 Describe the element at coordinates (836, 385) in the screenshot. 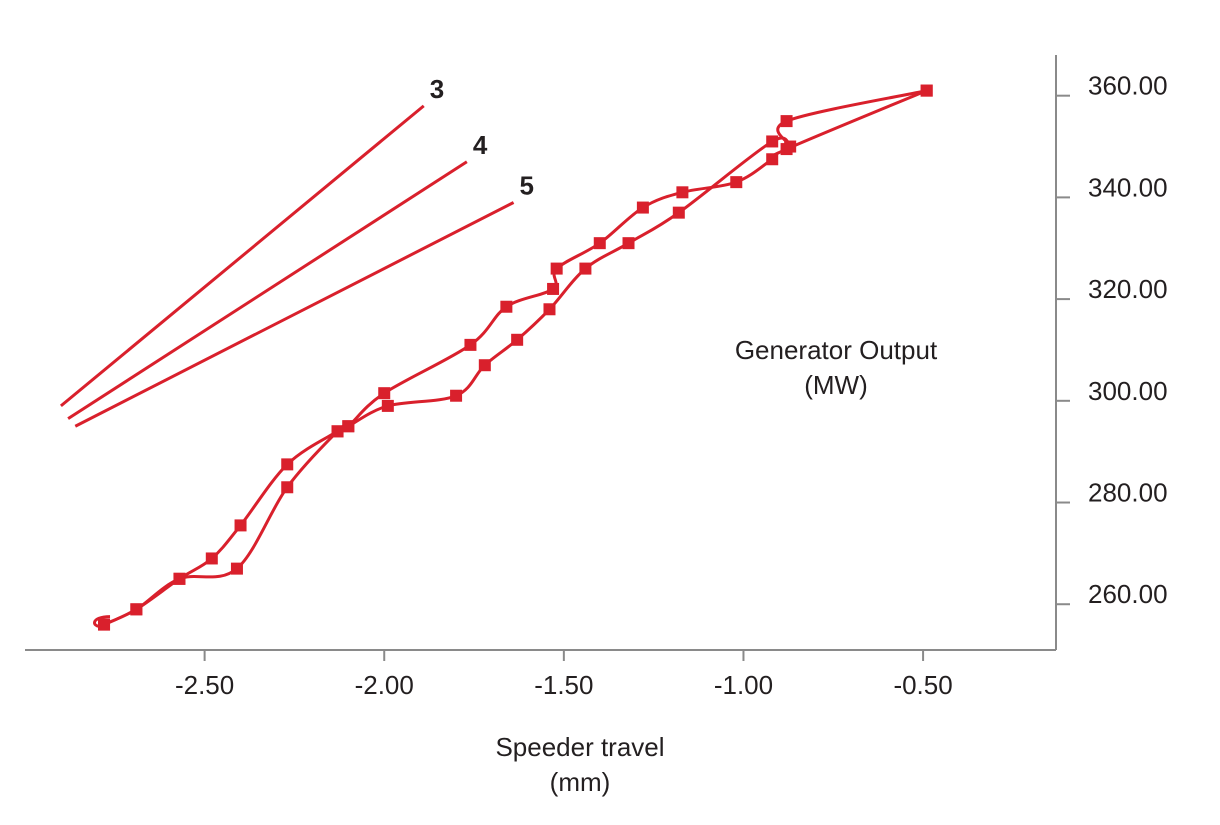

I see `y-axis-unit: (MW)` at that location.